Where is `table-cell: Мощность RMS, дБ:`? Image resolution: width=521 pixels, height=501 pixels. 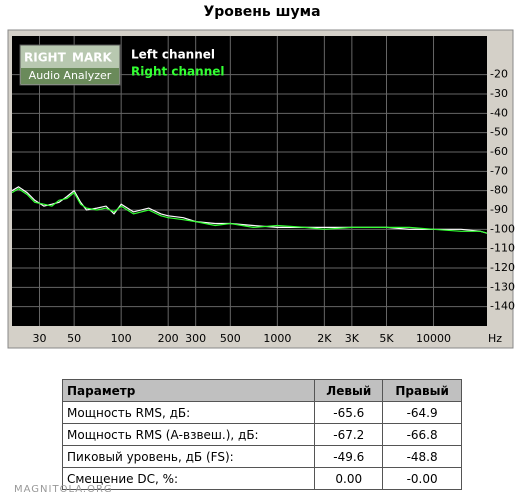
table-cell: Мощность RMS, дБ: is located at coordinates (188, 412).